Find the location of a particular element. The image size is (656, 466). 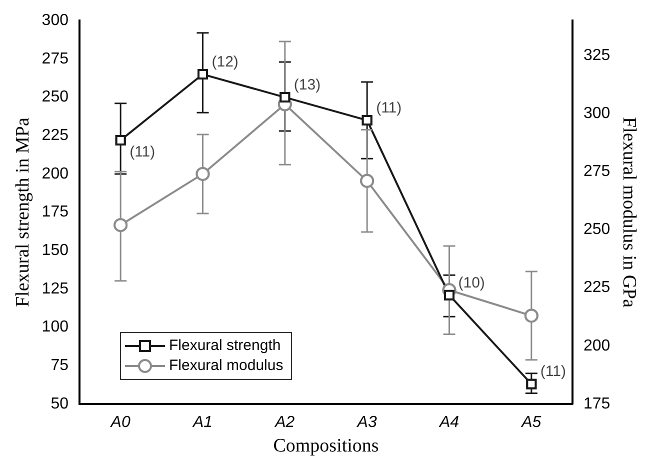

y-tick-label: 275 is located at coordinates (55, 59).